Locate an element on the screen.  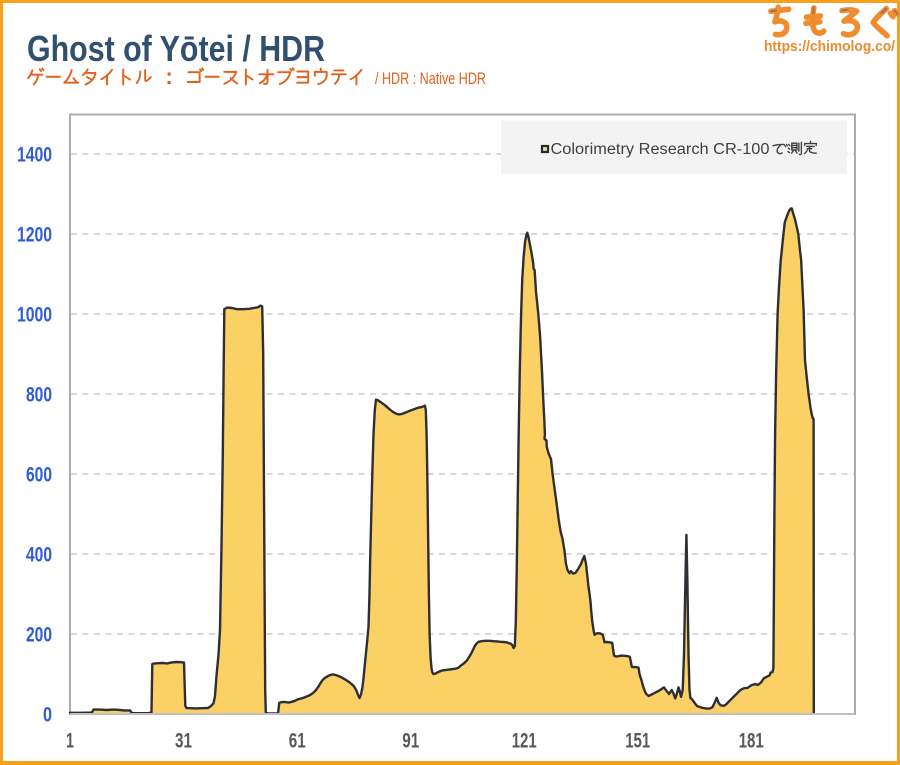
svg-text: 1 is located at coordinates (70, 741).